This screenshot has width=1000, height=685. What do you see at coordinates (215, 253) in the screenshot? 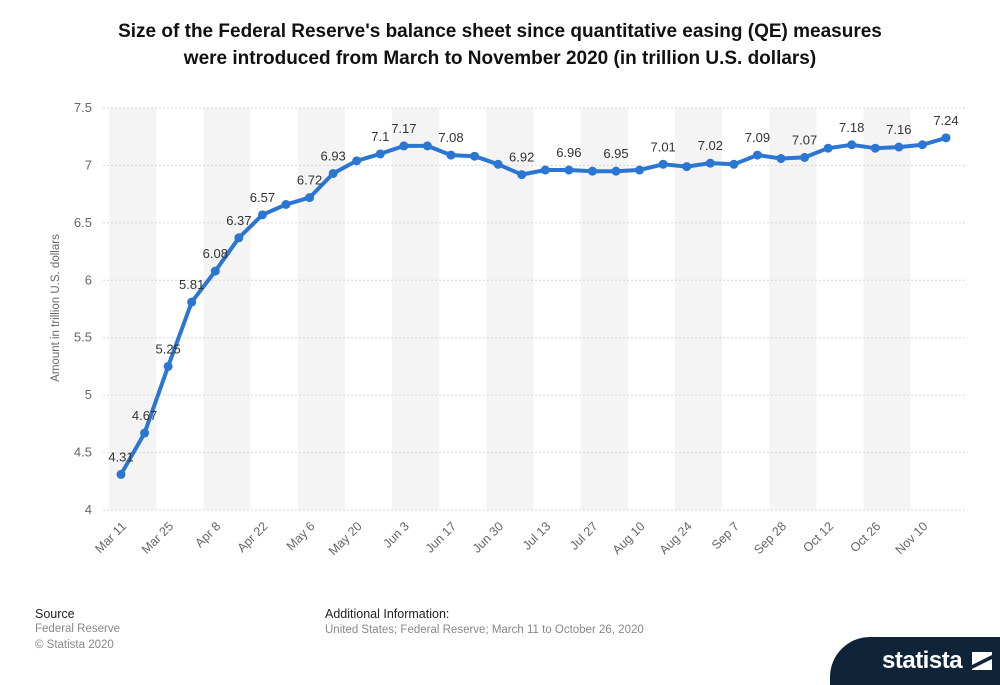
I see `data-label: 6.08` at bounding box center [215, 253].